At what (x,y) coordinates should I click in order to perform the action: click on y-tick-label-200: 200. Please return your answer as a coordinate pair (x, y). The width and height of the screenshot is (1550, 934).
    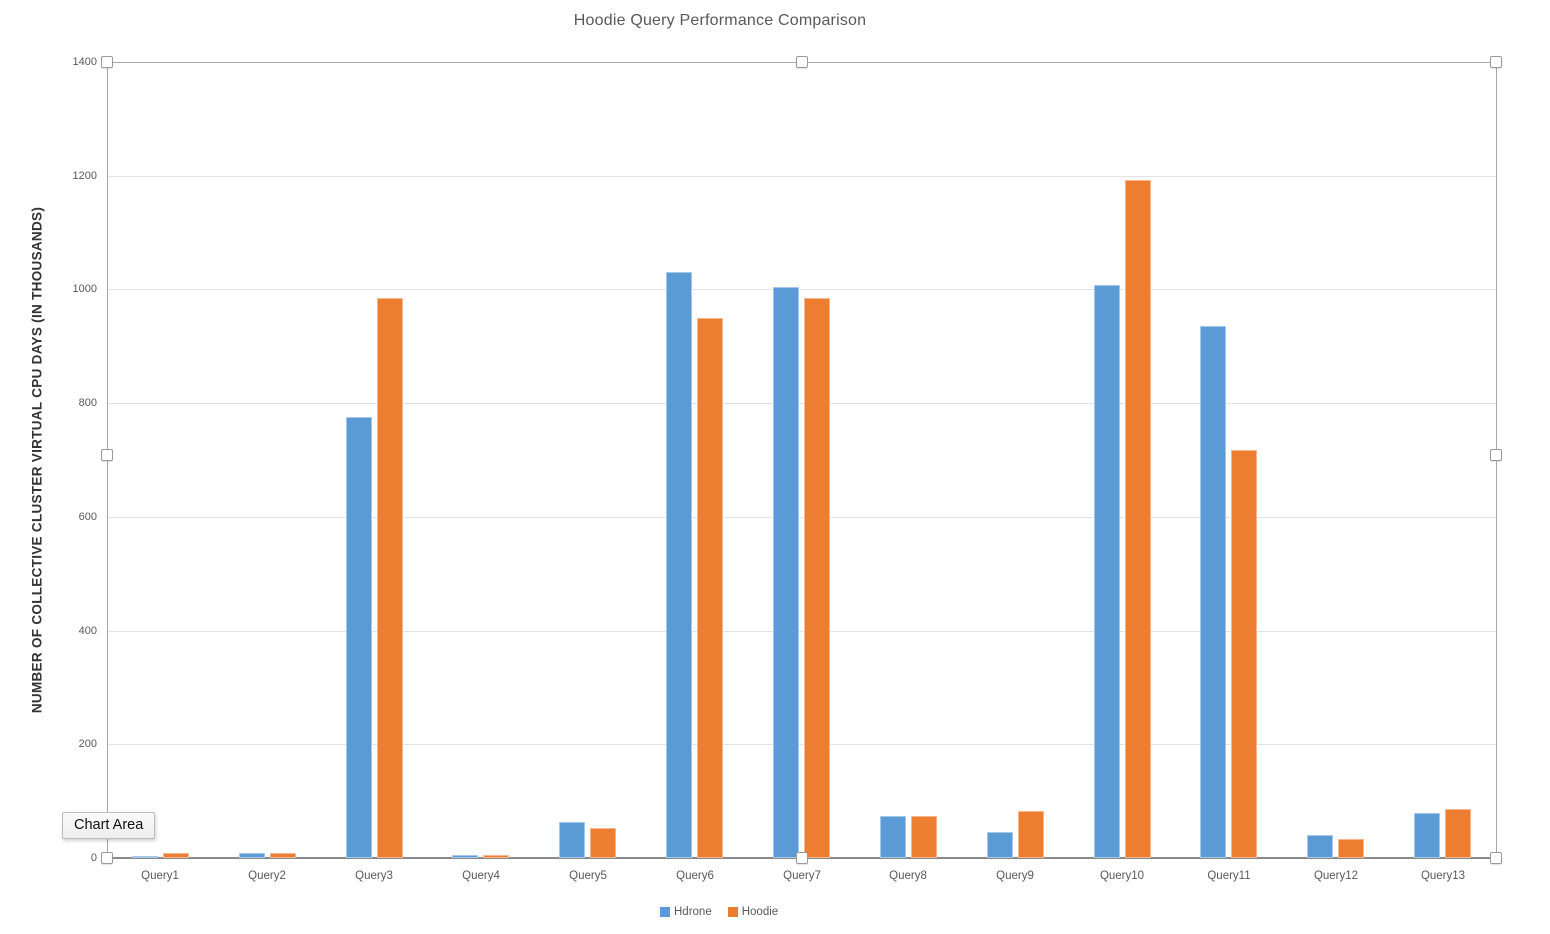
    Looking at the image, I should click on (87, 744).